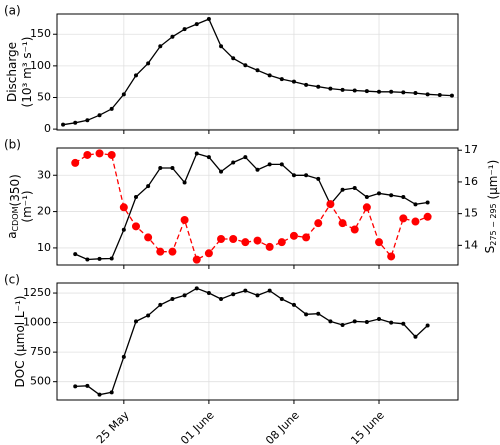 The width and height of the screenshot is (500, 445). I want to click on axis-label: (m⁻¹), so click(27, 206).